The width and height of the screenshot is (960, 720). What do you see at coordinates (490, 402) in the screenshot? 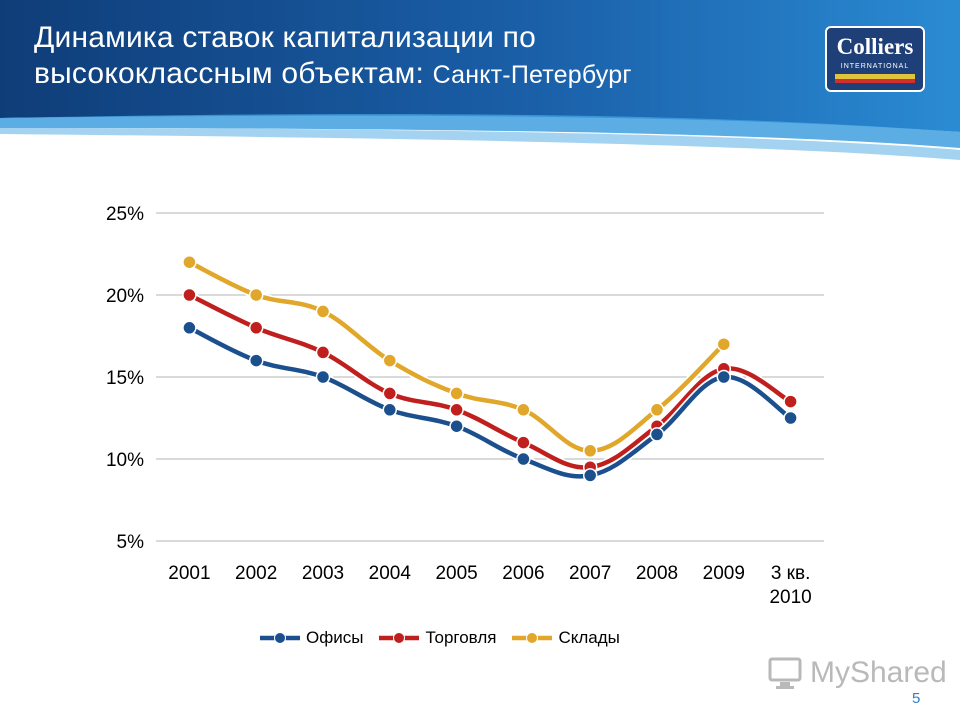
I see `series-line` at bounding box center [490, 402].